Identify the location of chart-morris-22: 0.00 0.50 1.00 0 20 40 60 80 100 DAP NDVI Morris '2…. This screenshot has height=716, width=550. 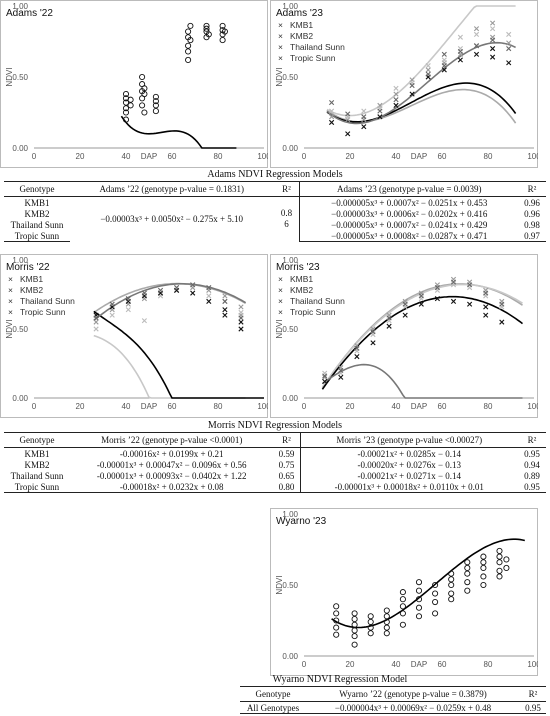
(134, 336).